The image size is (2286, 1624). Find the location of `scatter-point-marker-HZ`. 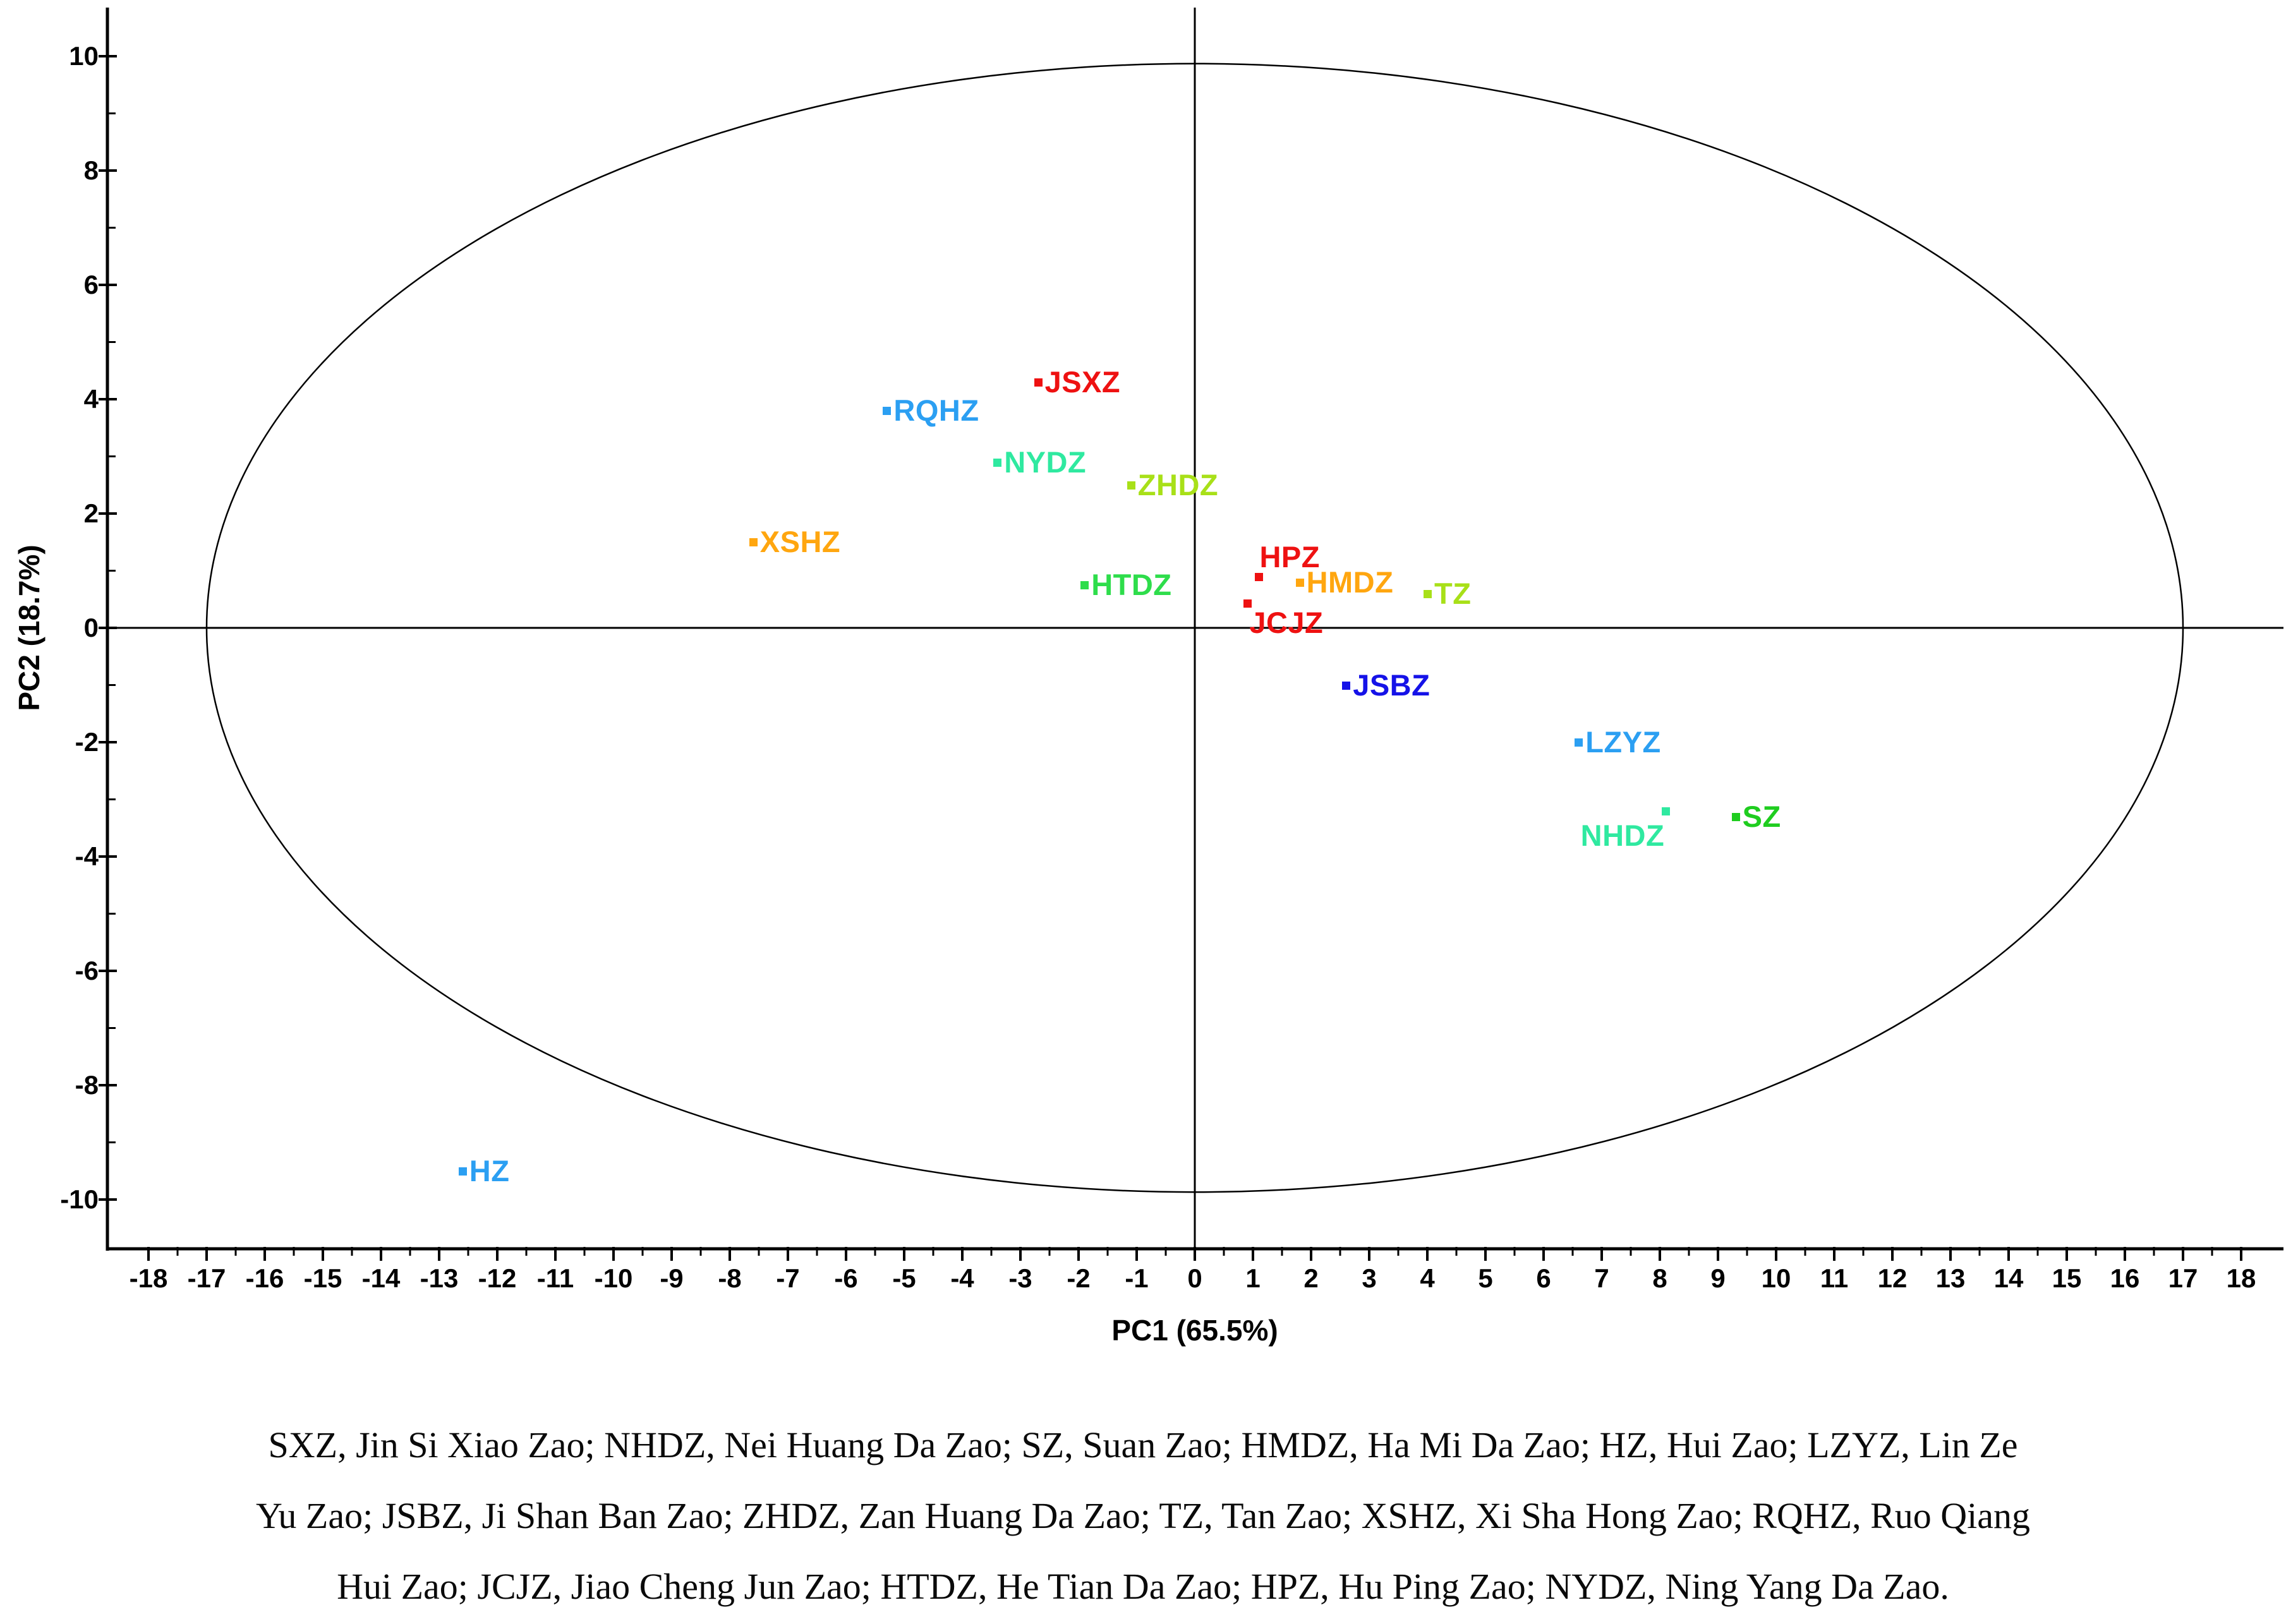

scatter-point-marker-HZ is located at coordinates (463, 1171).